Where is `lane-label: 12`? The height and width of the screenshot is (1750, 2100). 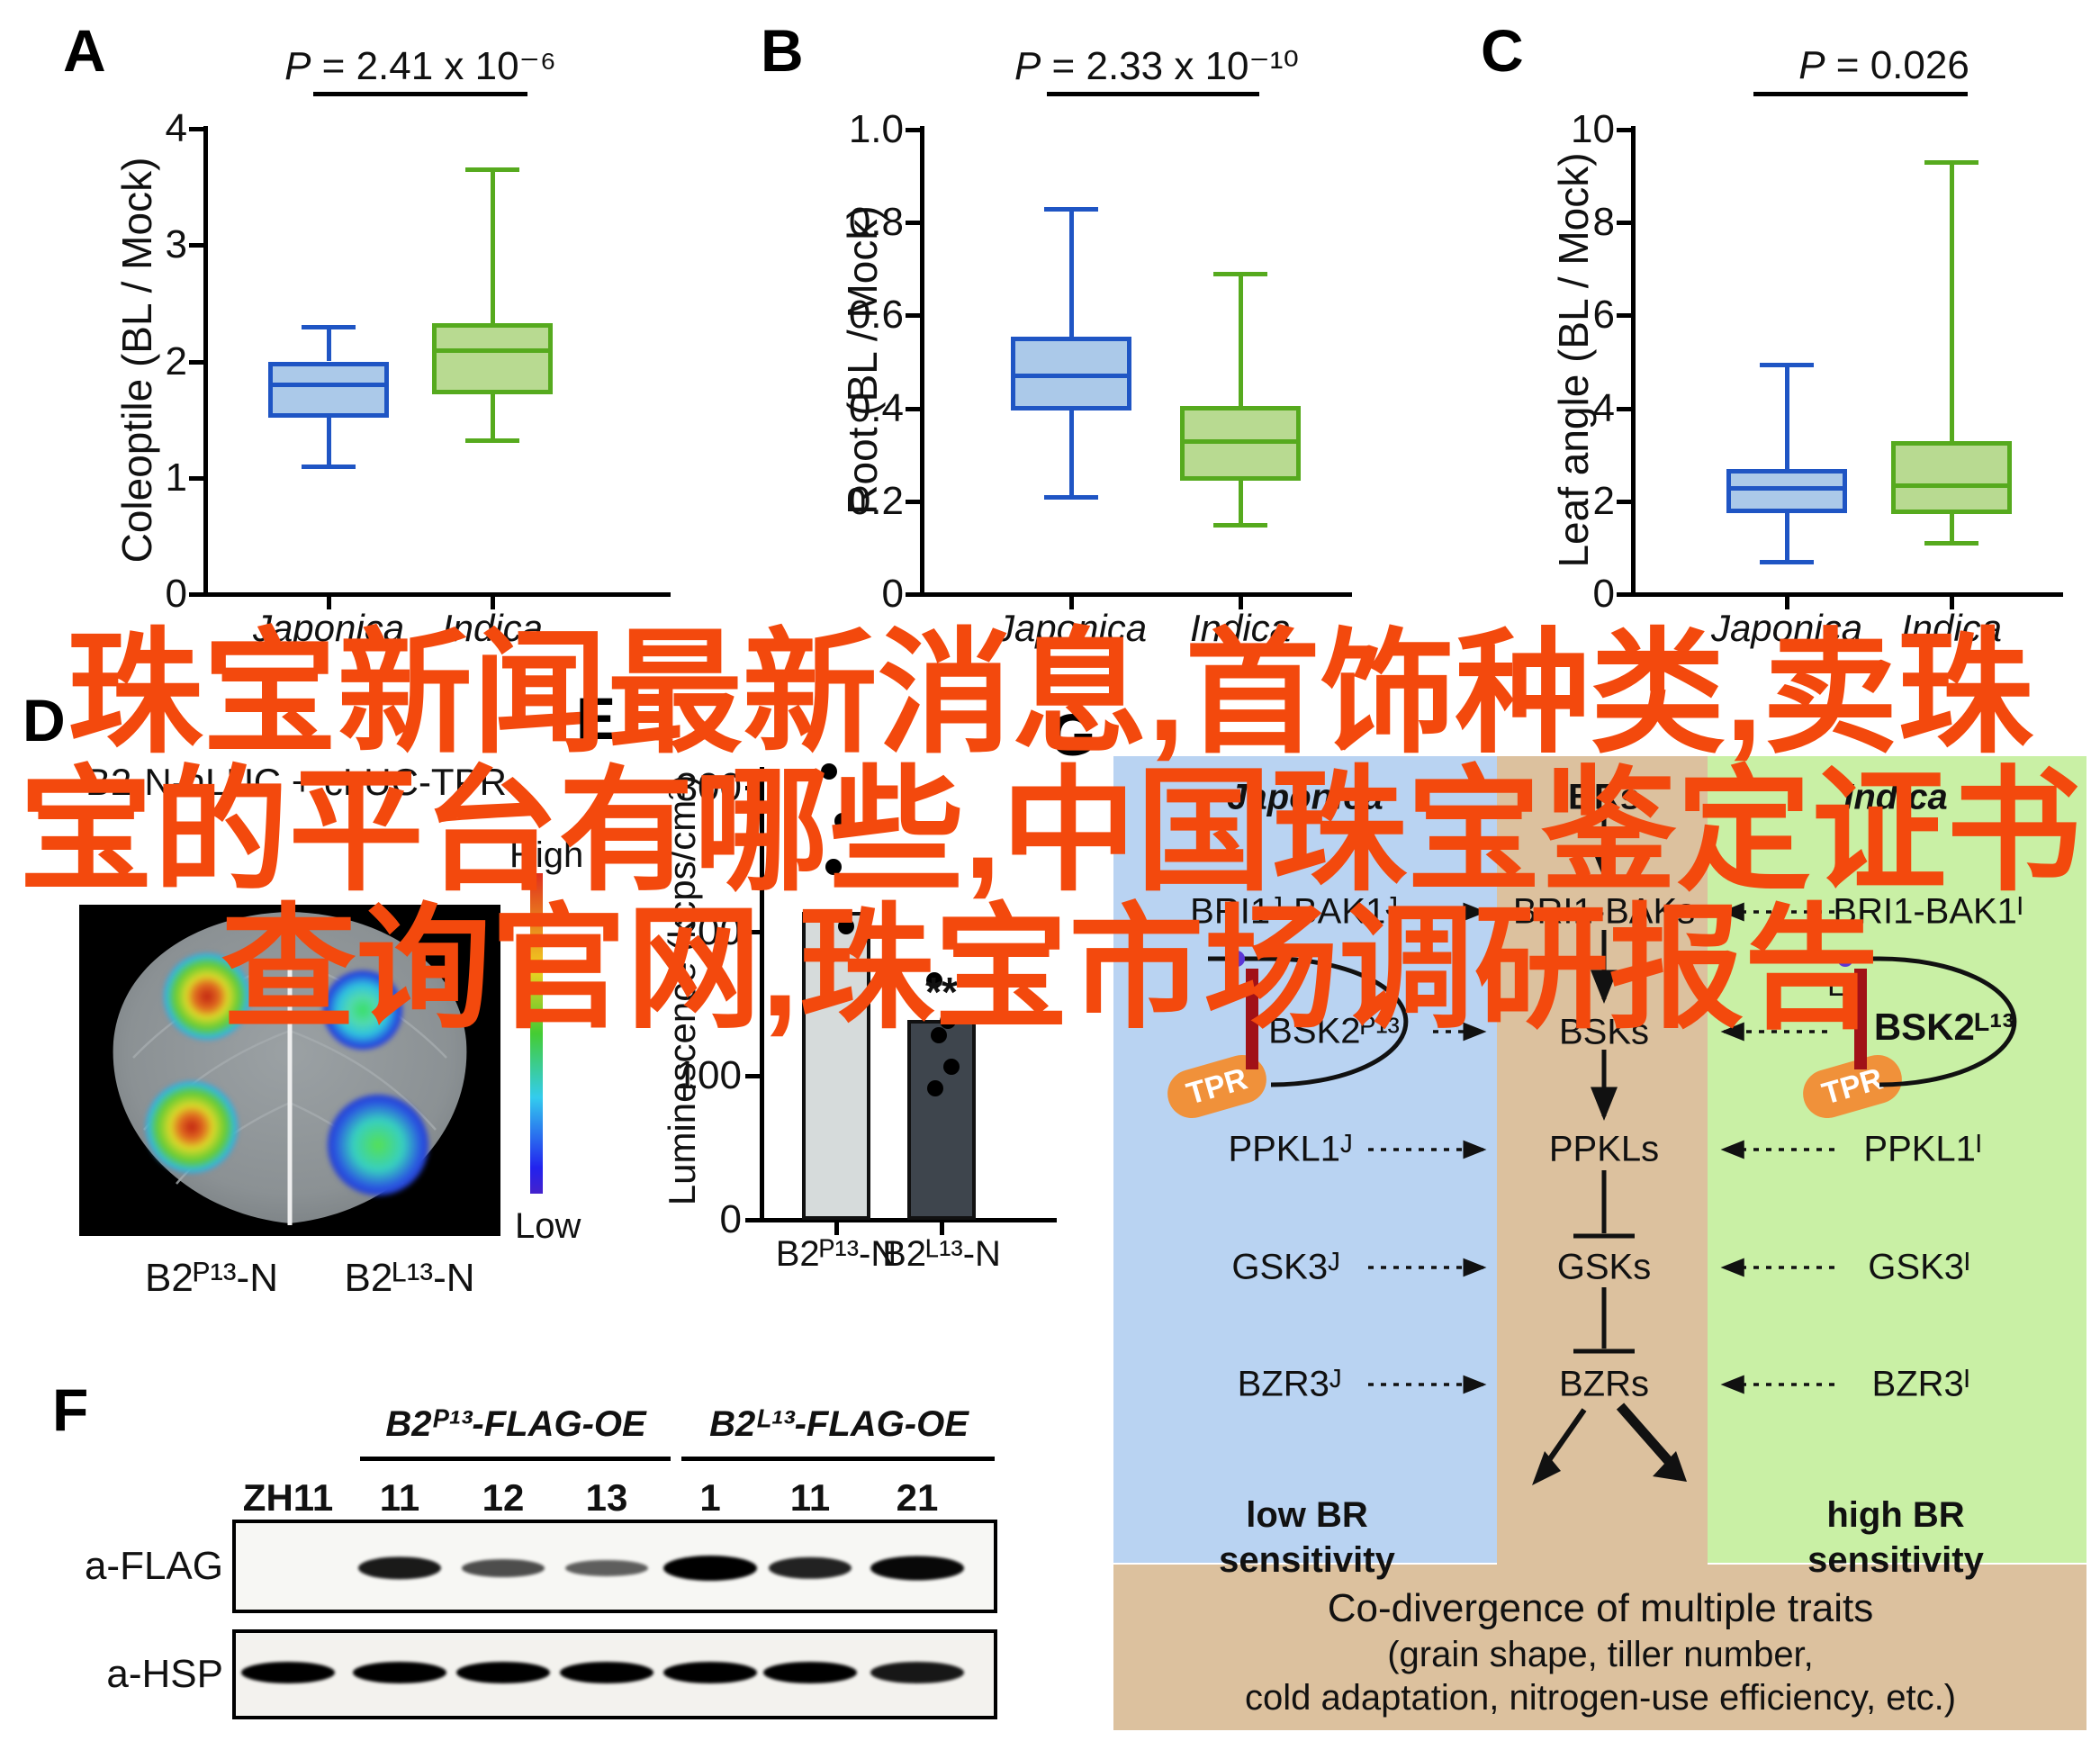
lane-label: 12 is located at coordinates (503, 1497).